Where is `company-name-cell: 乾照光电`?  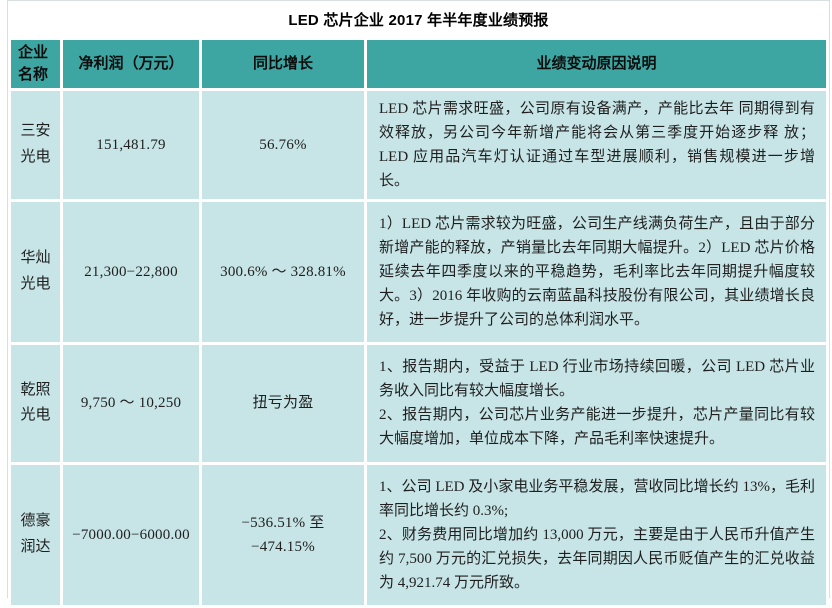 company-name-cell: 乾照光电 is located at coordinates (35, 403).